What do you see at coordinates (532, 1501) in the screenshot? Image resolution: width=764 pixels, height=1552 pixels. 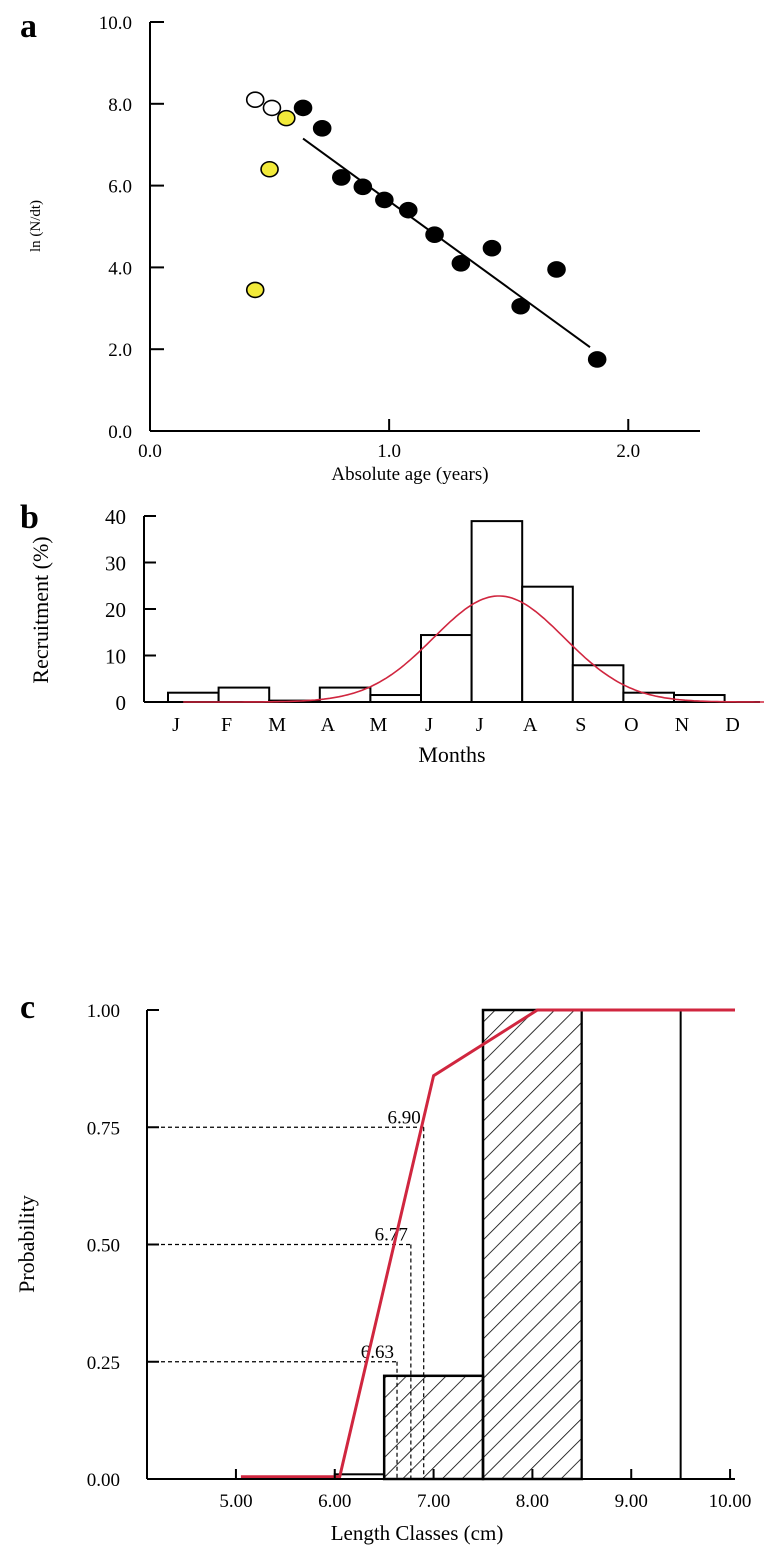 I see `panel-c-x-tick-label: 8.00` at bounding box center [532, 1501].